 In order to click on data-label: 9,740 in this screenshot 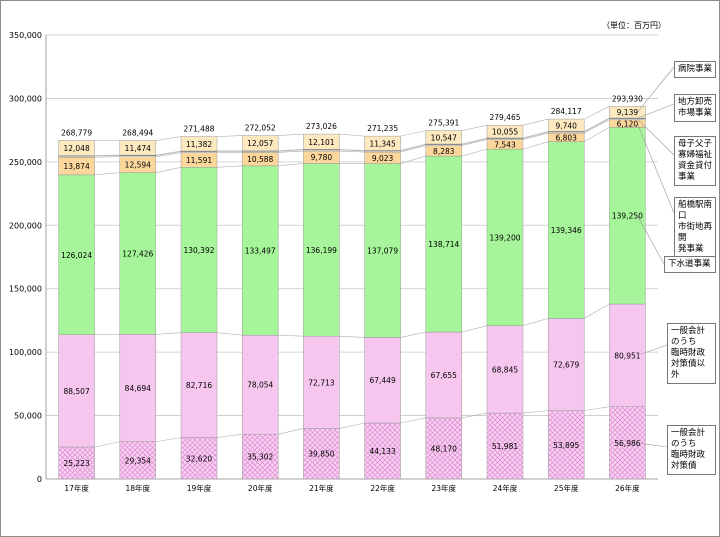, I will do `click(566, 125)`.